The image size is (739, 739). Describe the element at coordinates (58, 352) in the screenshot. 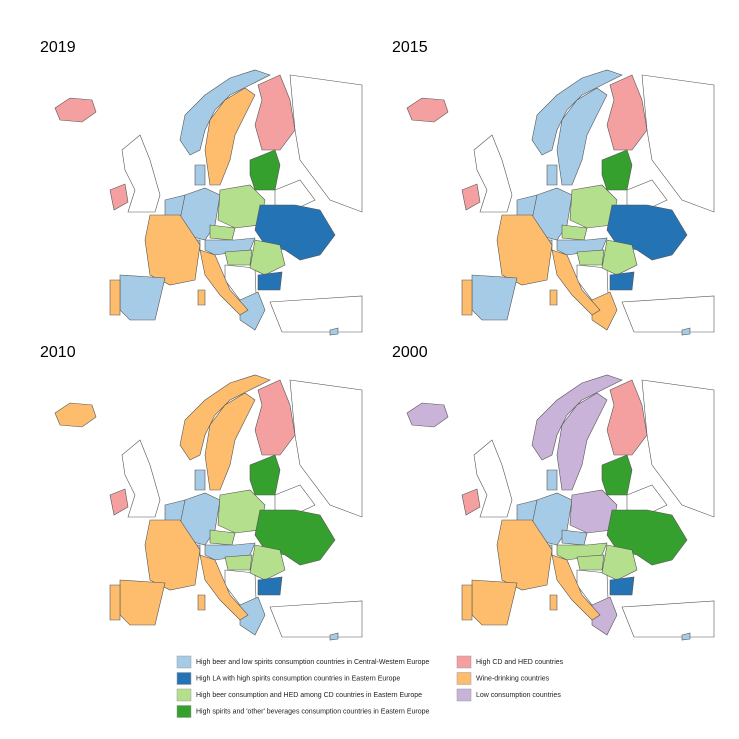

I see `panel-title: 2010` at that location.